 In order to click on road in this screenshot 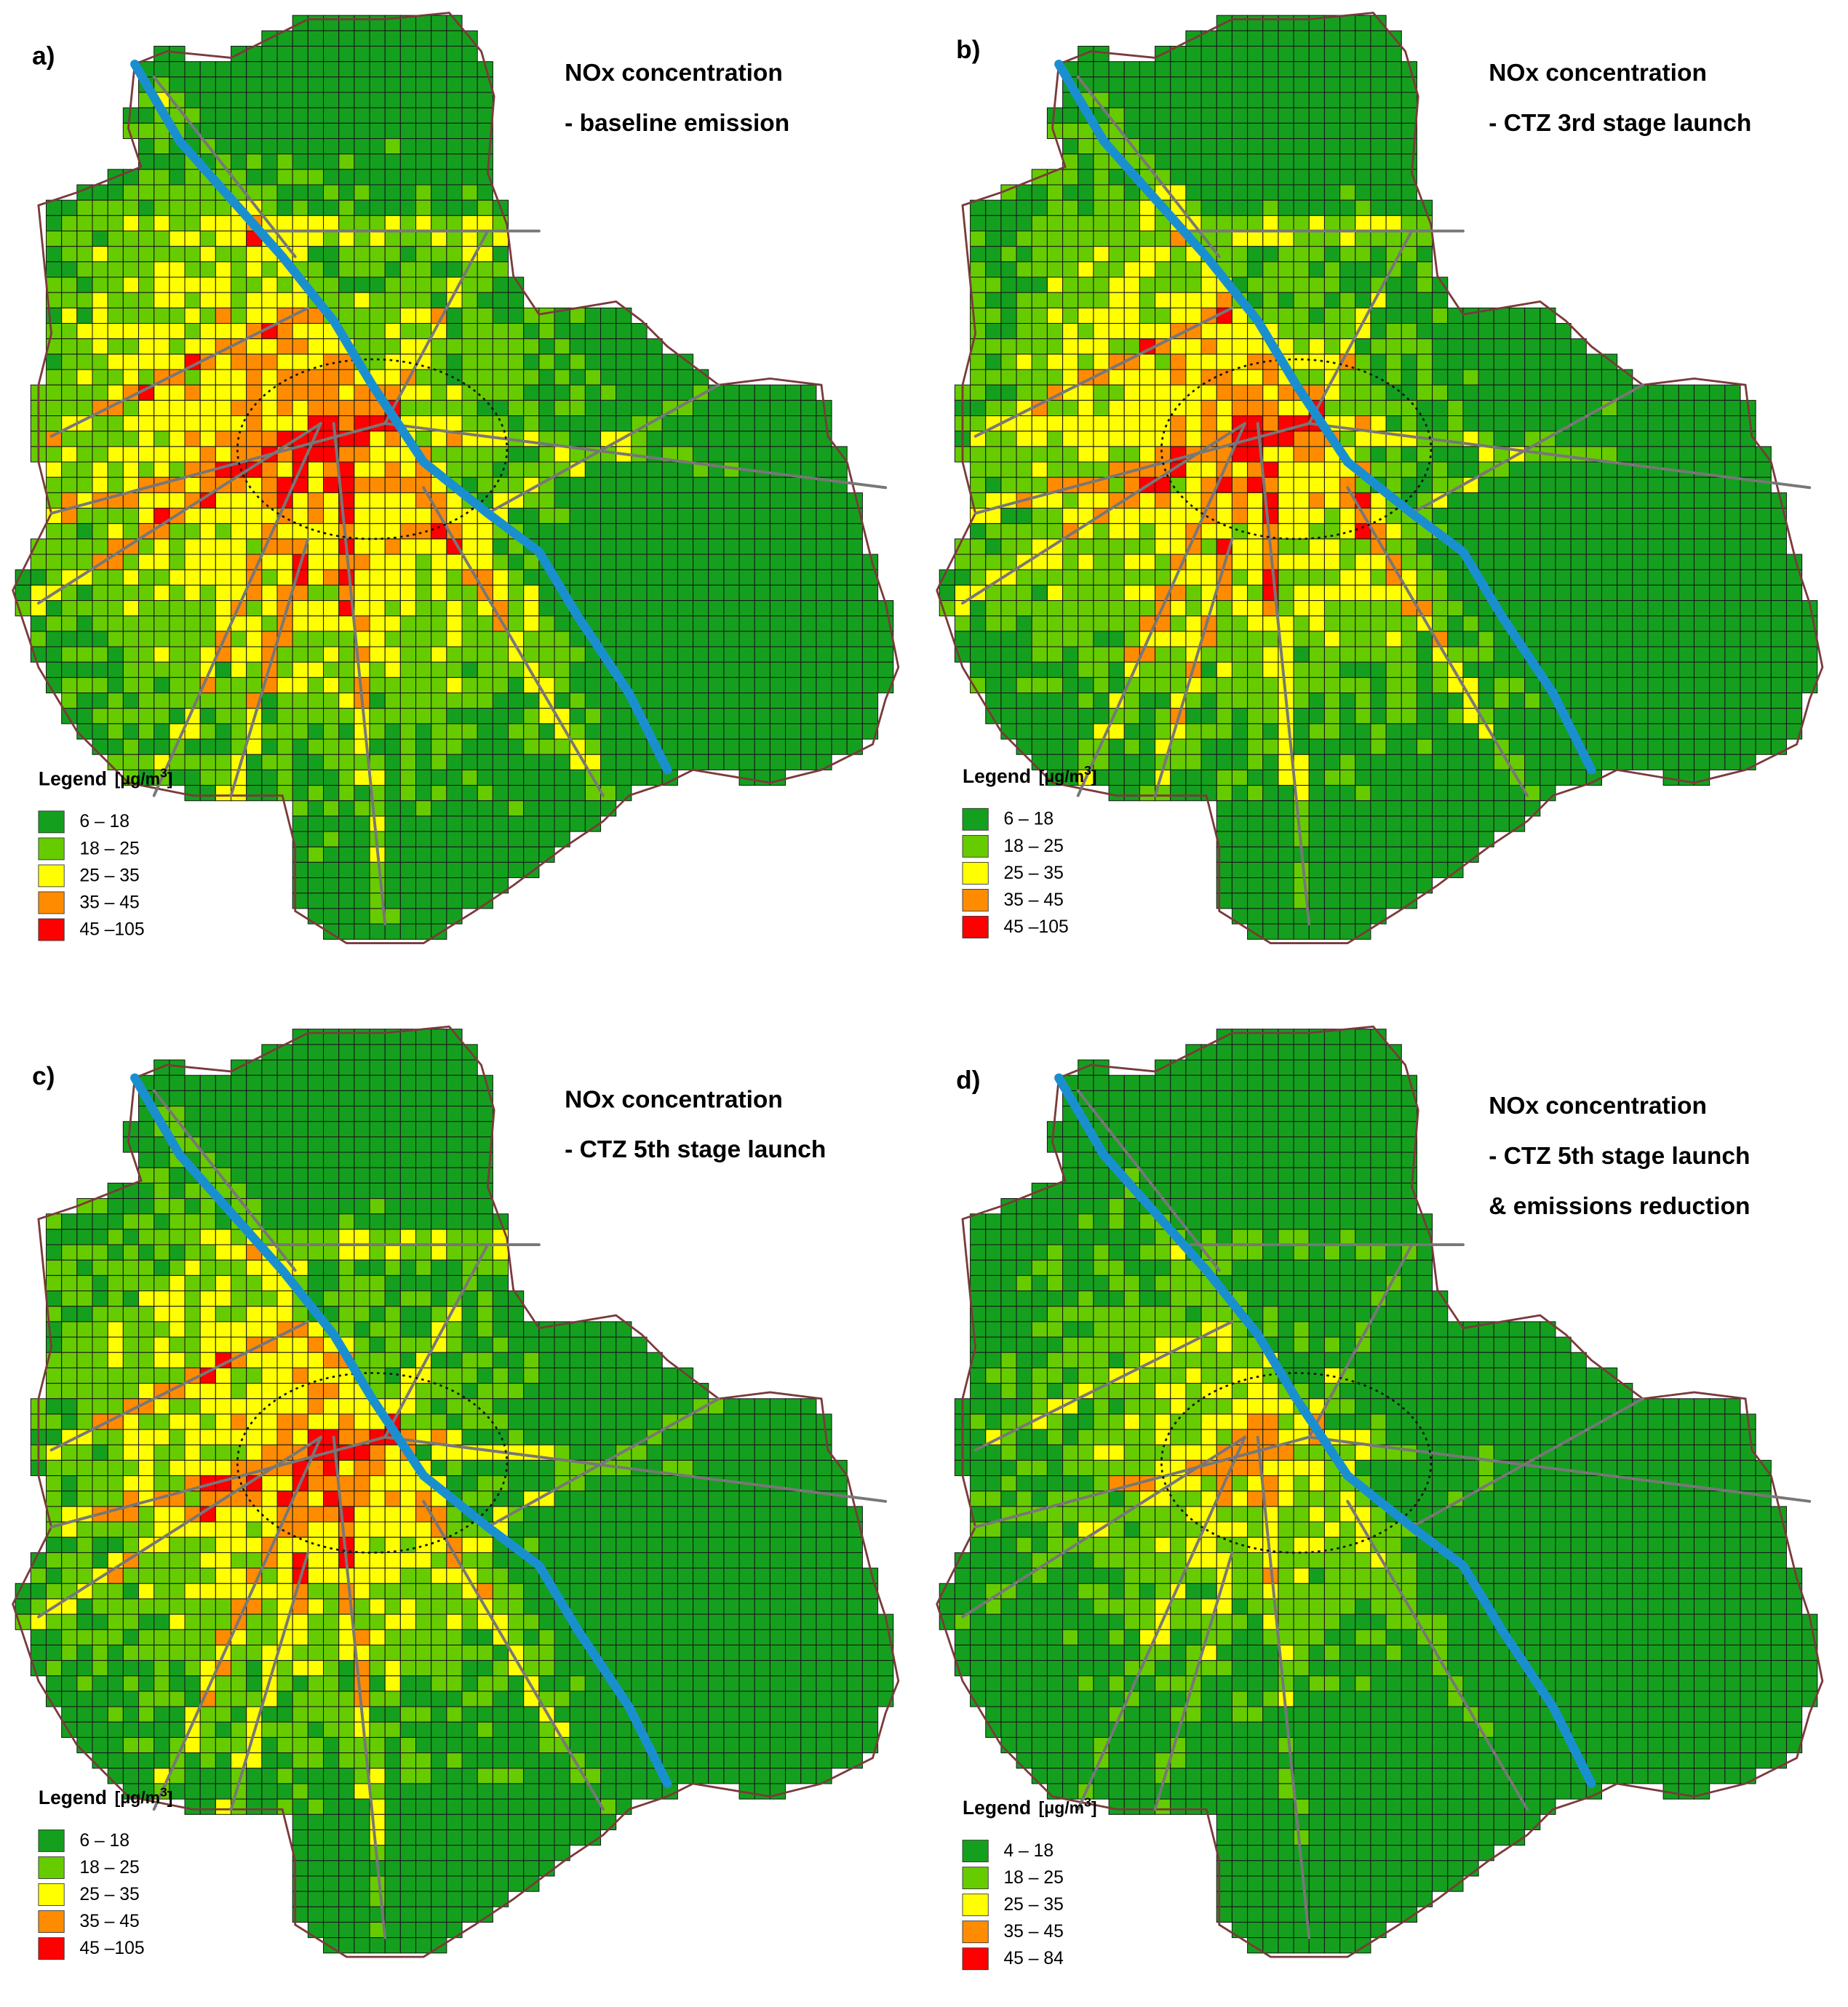, I will do `click(1559, 456)`.